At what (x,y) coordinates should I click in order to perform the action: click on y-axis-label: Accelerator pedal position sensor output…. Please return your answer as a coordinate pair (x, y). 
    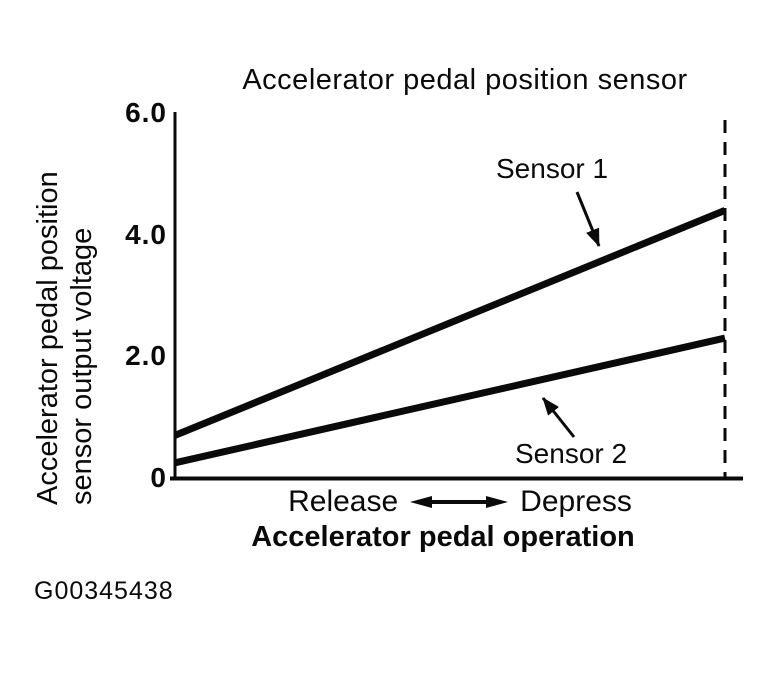
    Looking at the image, I should click on (65, 285).